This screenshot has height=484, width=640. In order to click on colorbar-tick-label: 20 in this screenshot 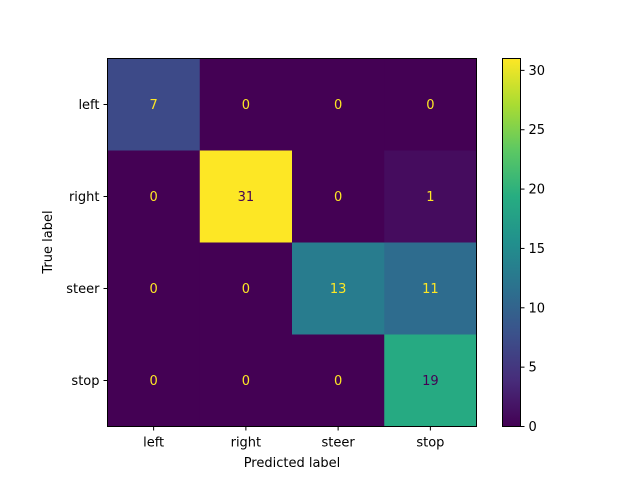, I will do `click(537, 190)`.